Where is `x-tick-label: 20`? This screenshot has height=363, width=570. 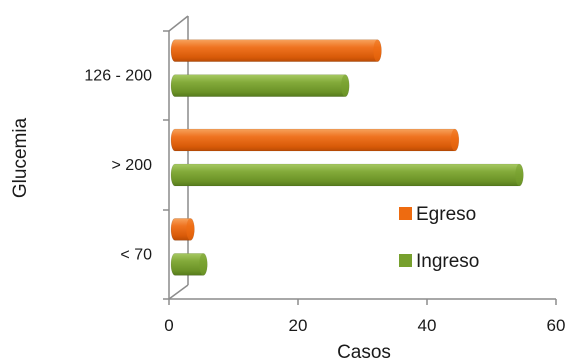
x-tick-label: 20 is located at coordinates (298, 325).